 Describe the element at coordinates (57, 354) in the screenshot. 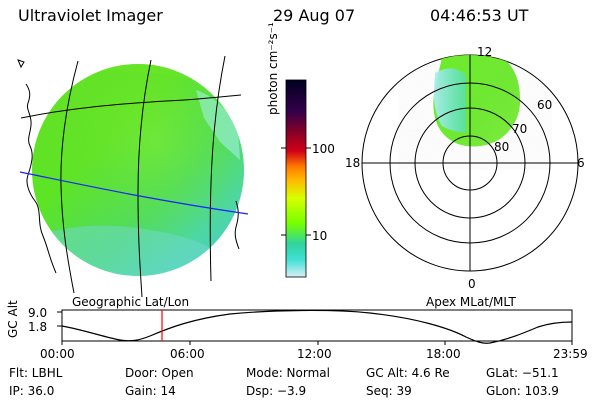

I see `altitude-x-label-0000: 00:00` at that location.